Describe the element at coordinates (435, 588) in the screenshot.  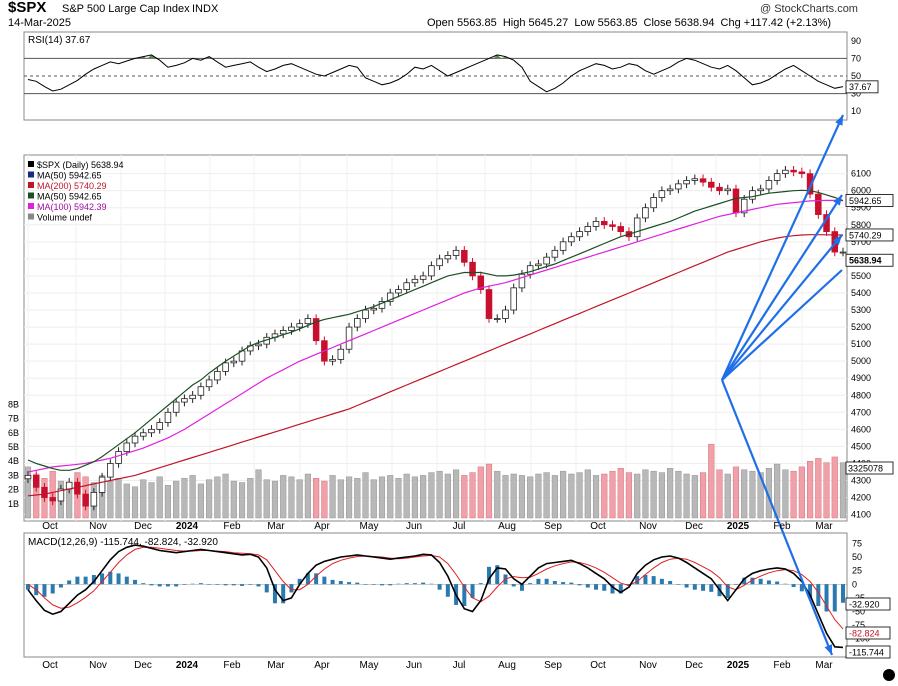
I see `macd-signal-line` at that location.